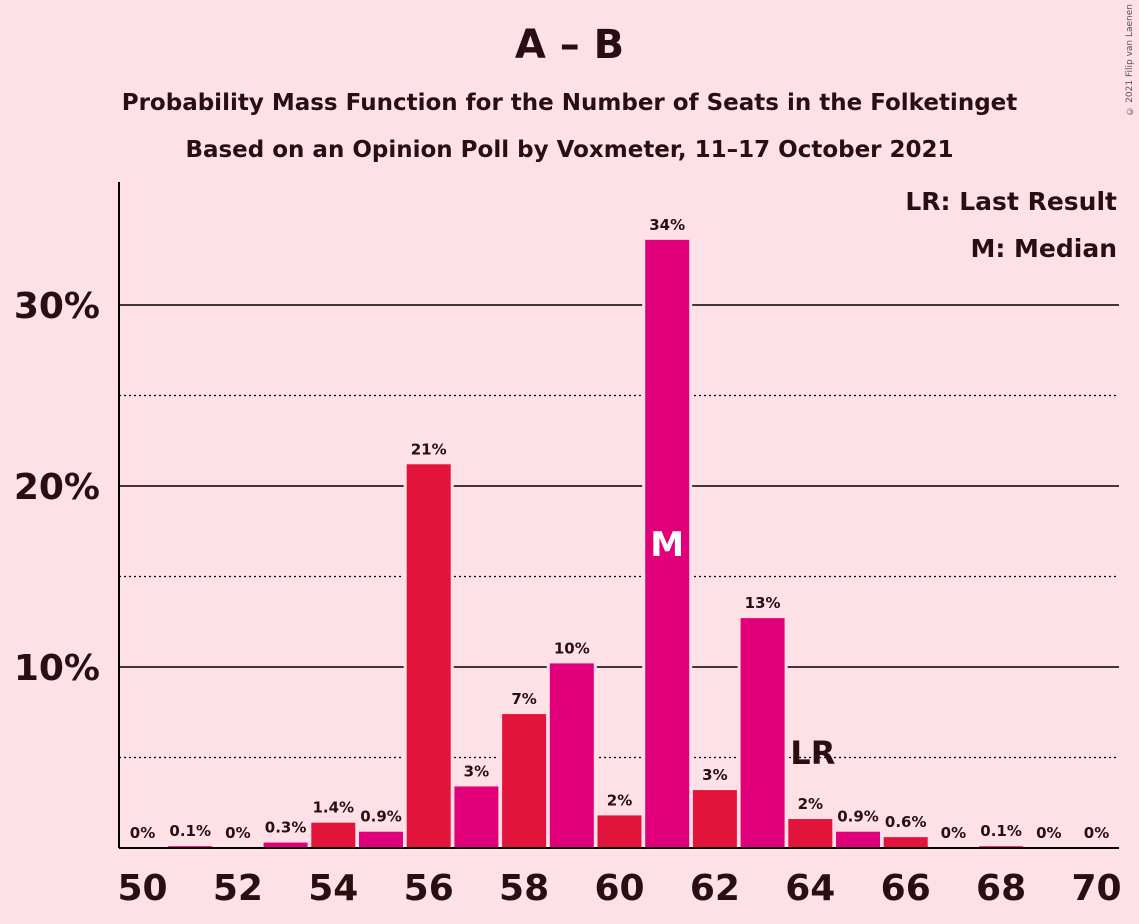  I want to click on x-tick-label: 56, so click(429, 888).